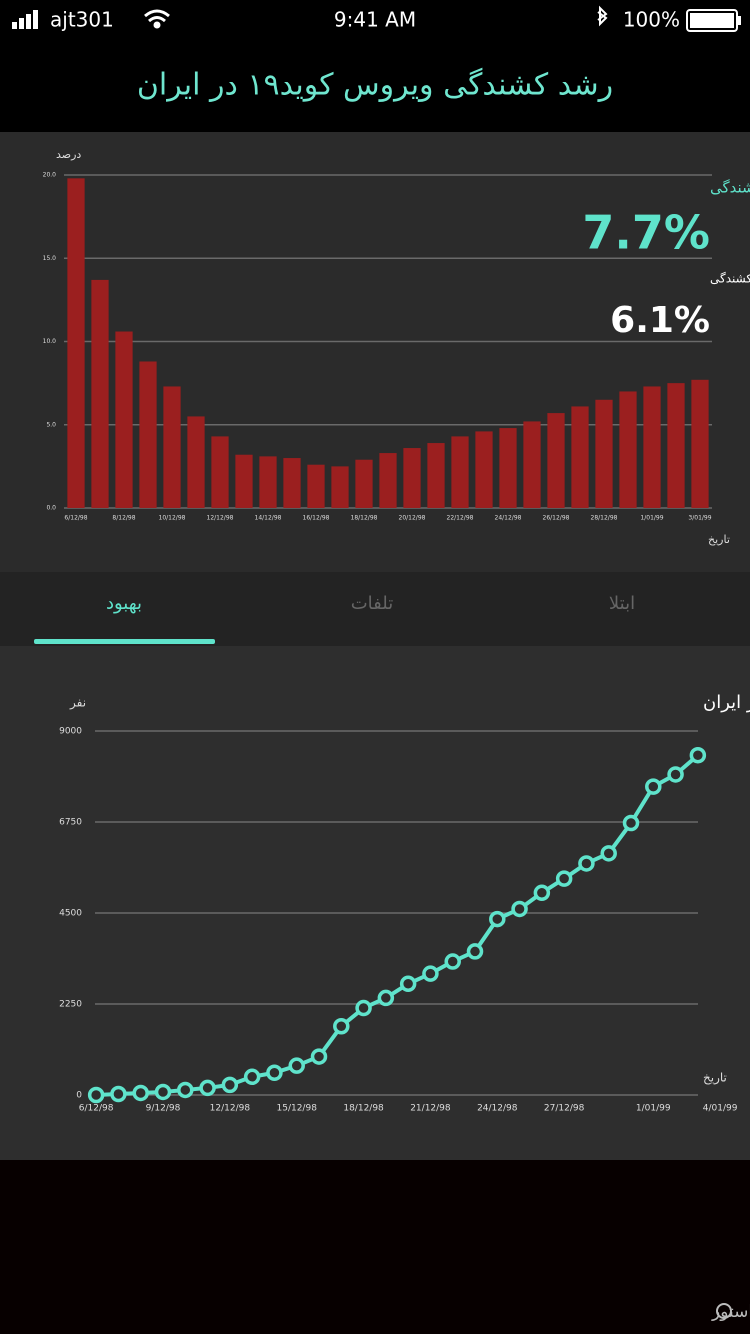 The height and width of the screenshot is (1334, 750). I want to click on watermark-icon, so click(724, 1311).